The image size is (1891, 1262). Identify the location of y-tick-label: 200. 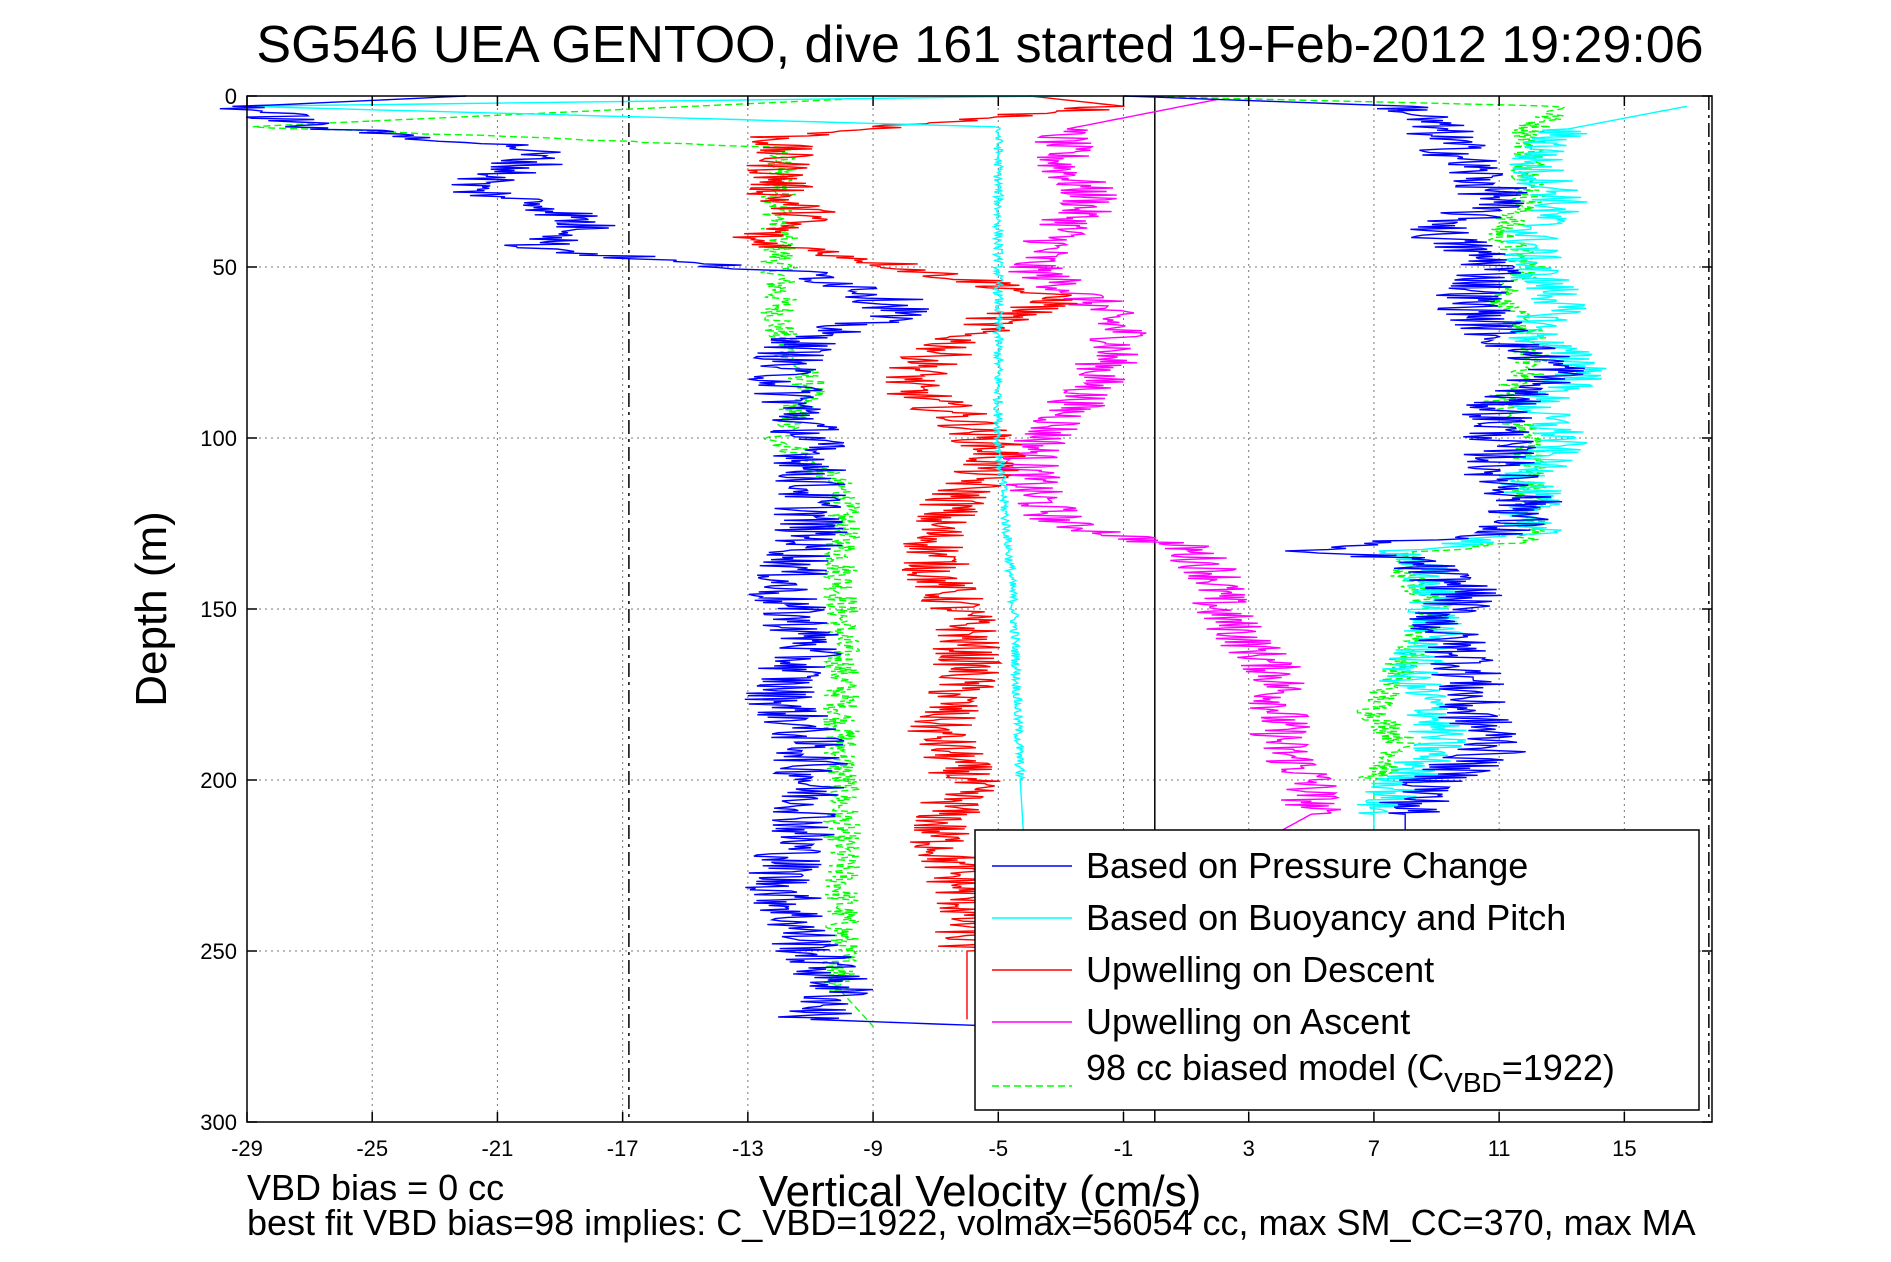
(218, 780).